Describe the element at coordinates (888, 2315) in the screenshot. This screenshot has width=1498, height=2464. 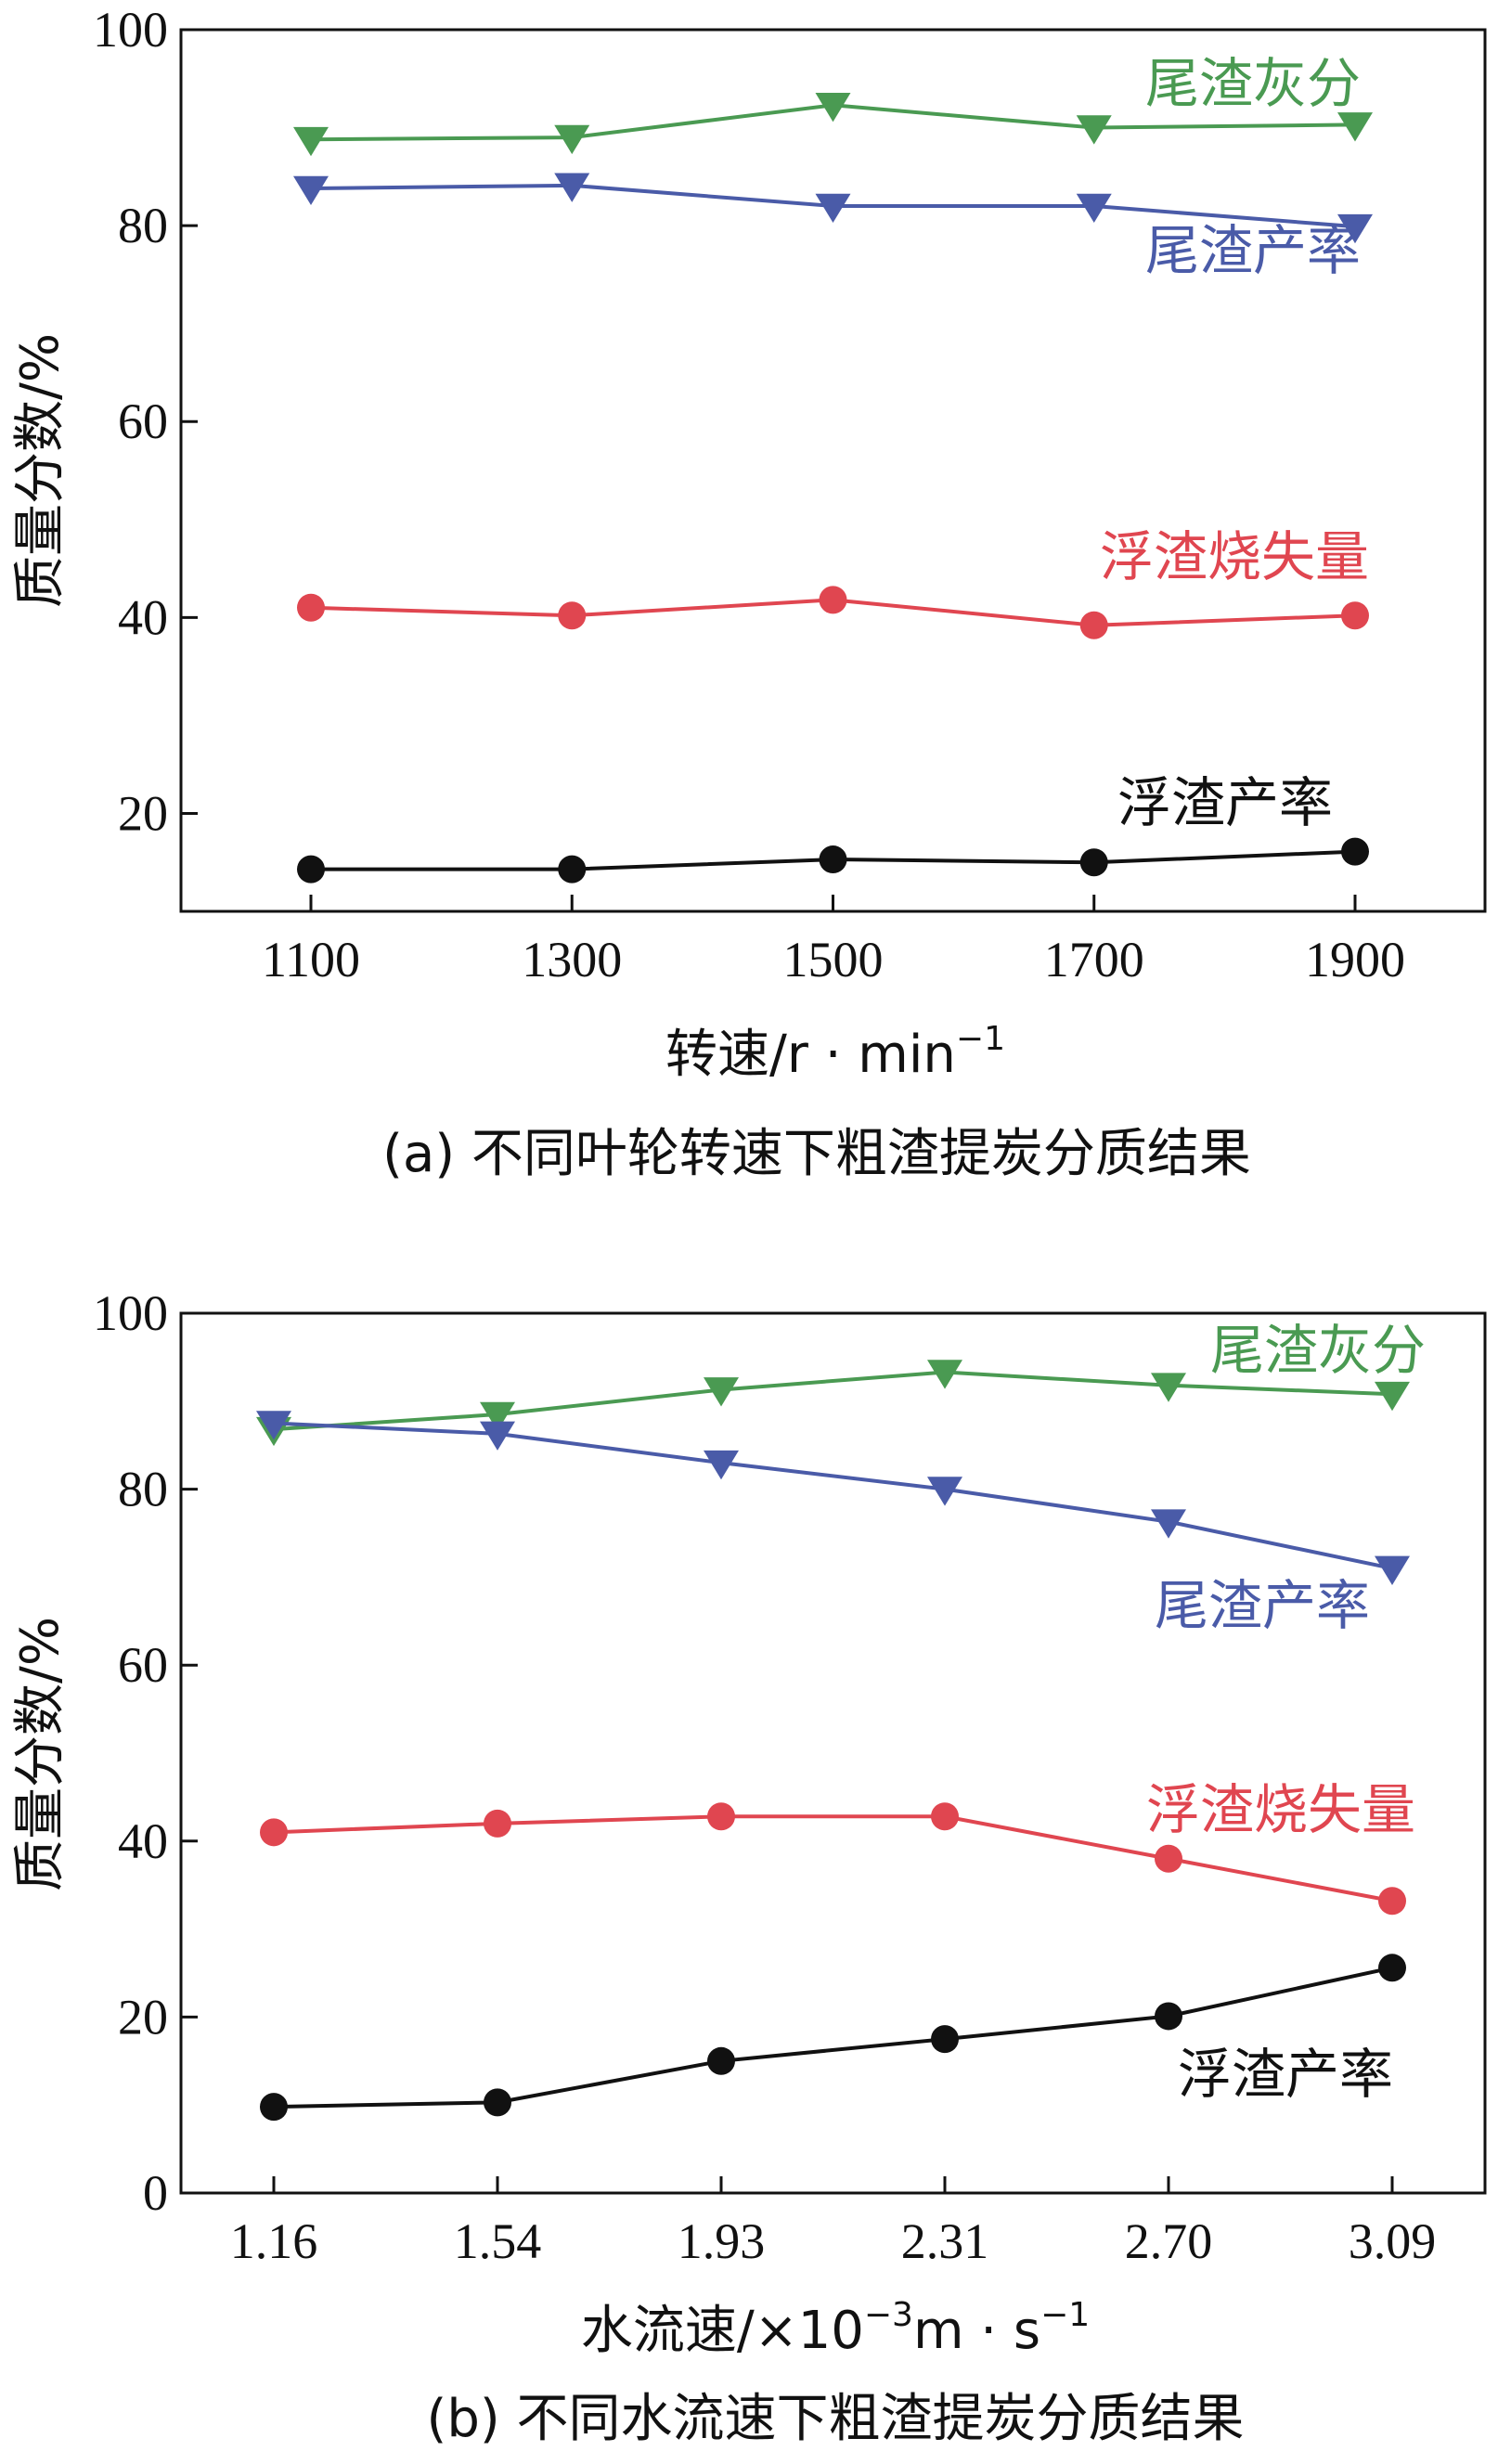
I see `x-axis-title-b-sup: −3` at that location.